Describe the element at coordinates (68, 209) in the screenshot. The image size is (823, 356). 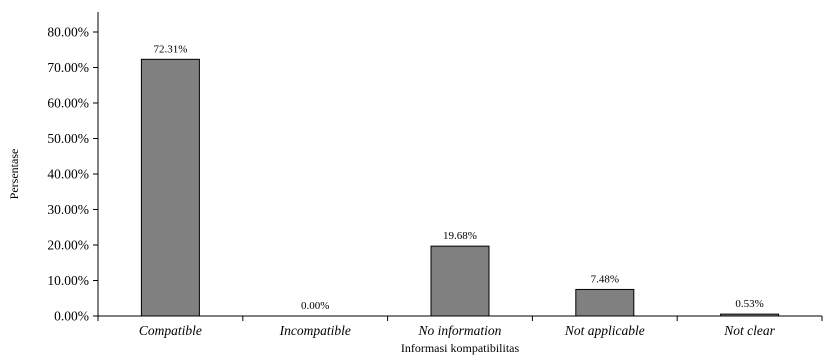
I see `y-tick-label: 30.00%` at that location.